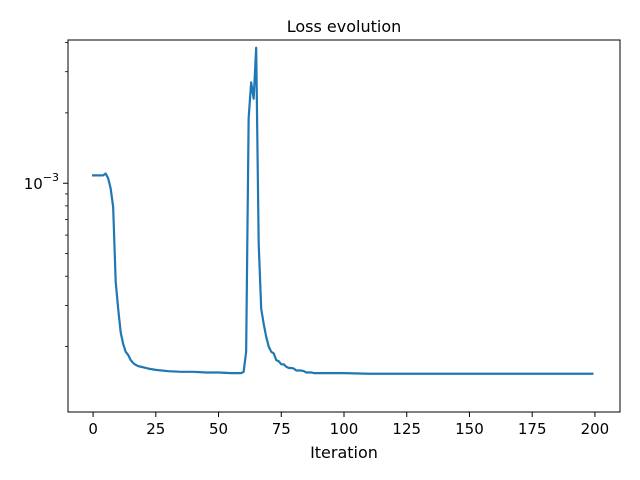 The width and height of the screenshot is (640, 480). Describe the element at coordinates (281, 429) in the screenshot. I see `x-tick-label: 75` at that location.